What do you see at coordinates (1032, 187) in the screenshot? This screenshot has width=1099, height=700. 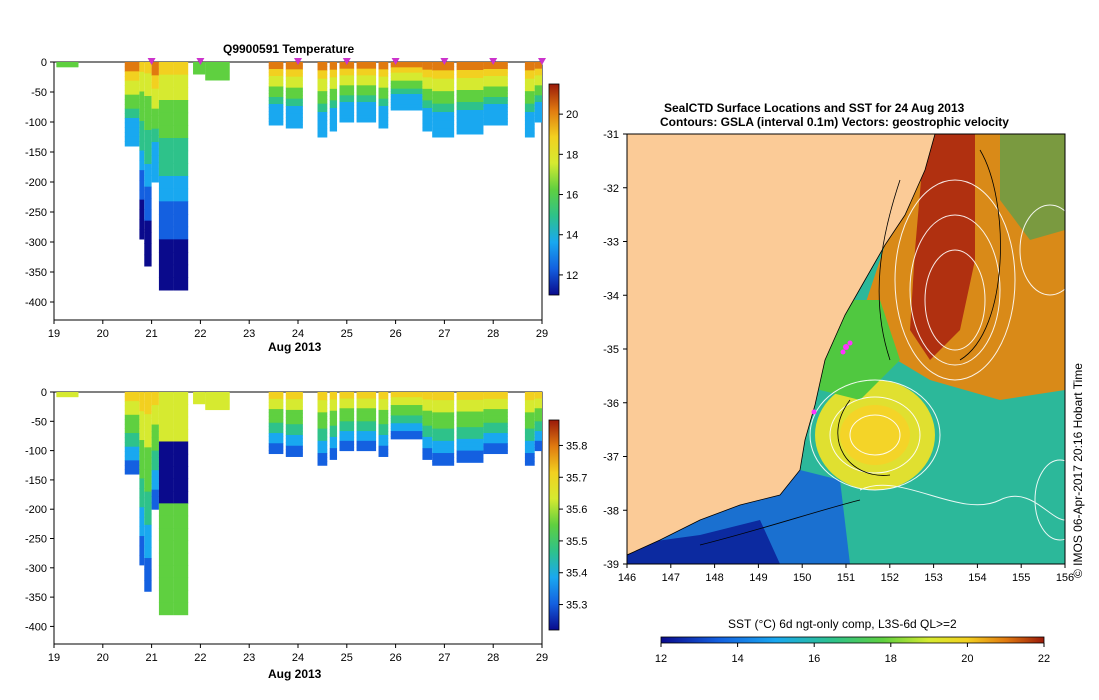 I see `cool-region-ne` at bounding box center [1032, 187].